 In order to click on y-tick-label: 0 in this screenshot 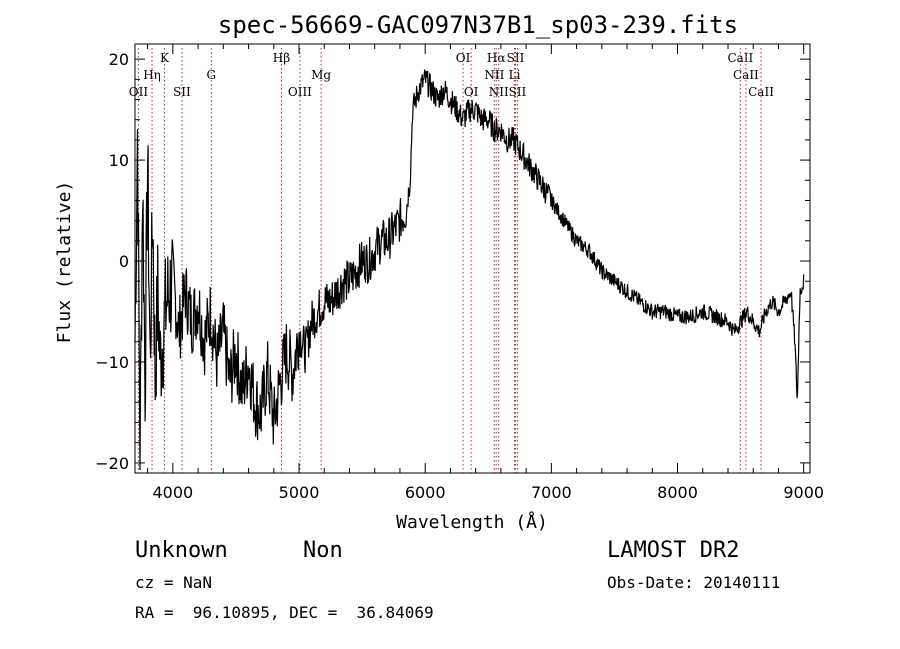, I will do `click(124, 261)`.